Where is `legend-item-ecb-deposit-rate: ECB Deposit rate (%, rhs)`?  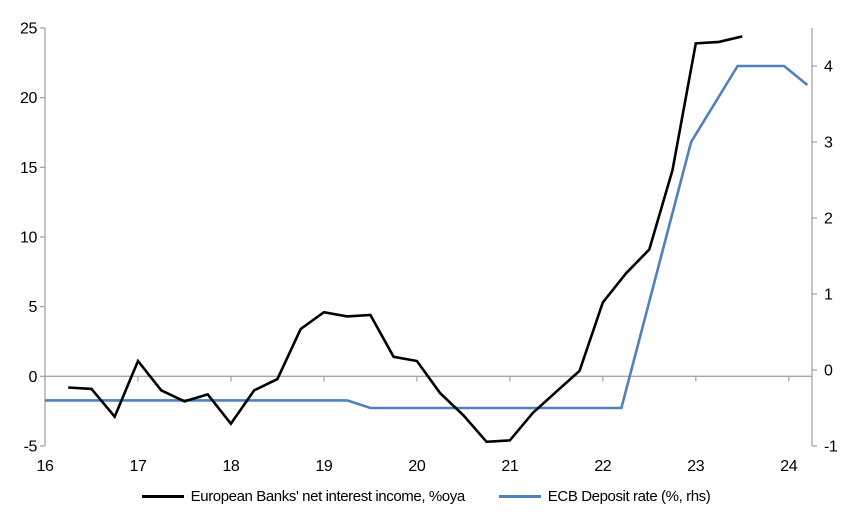
legend-item-ecb-deposit-rate: ECB Deposit rate (%, rhs) is located at coordinates (604, 496).